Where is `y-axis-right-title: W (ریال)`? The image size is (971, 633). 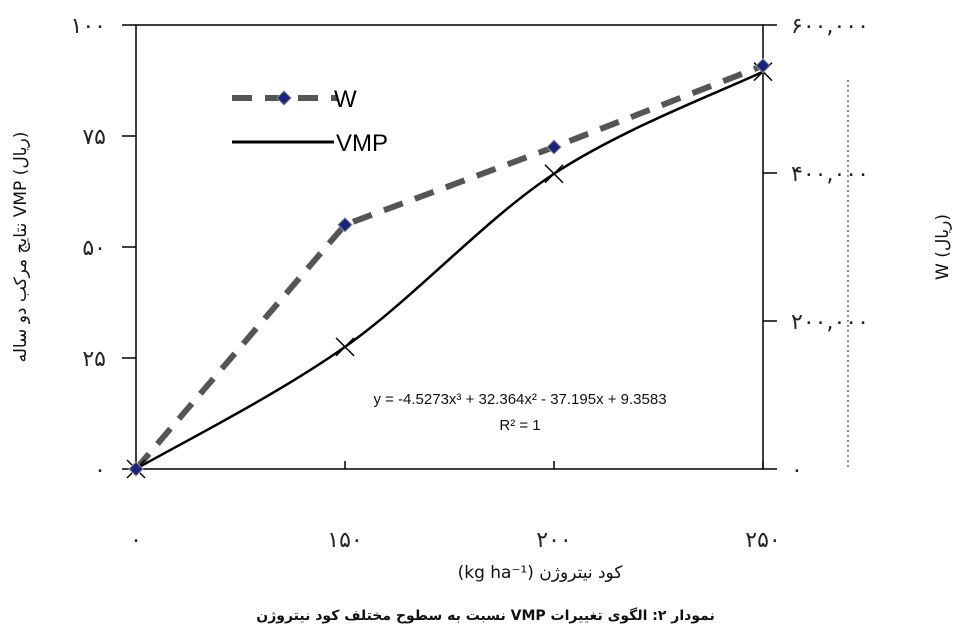 y-axis-right-title: W (ریال) is located at coordinates (943, 247).